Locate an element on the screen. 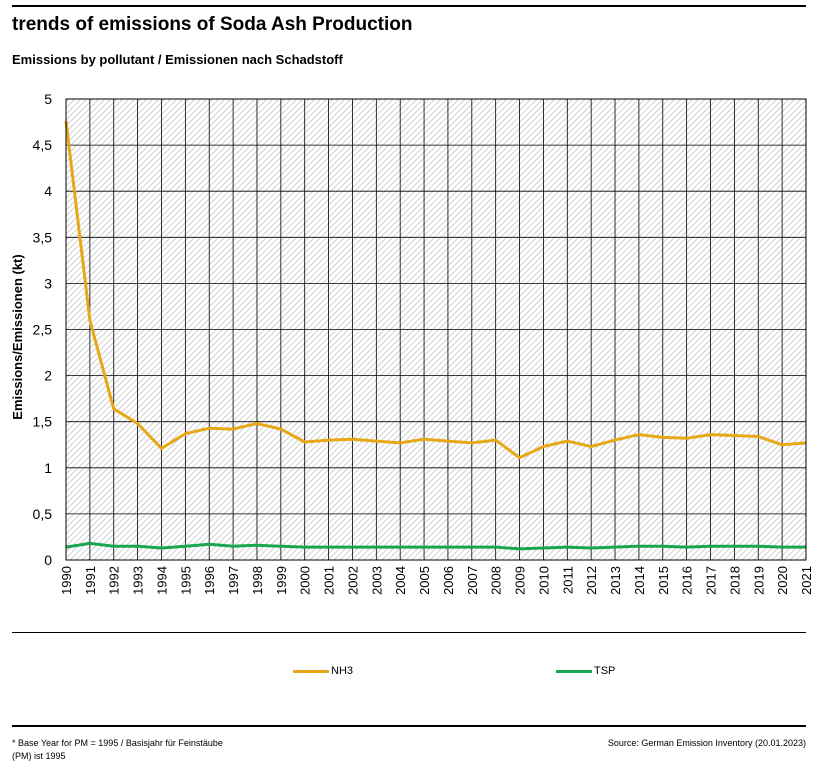 Image resolution: width=818 pixels, height=768 pixels. x-tick-label: 1999 is located at coordinates (281, 580).